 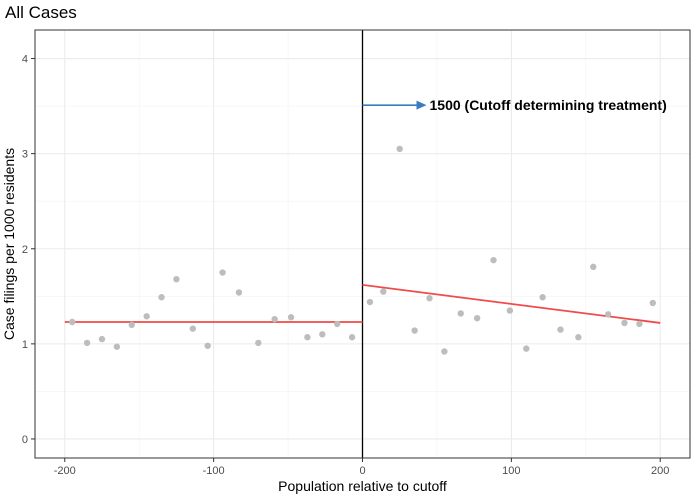 I want to click on x-tick-label: 0, so click(x=362, y=471).